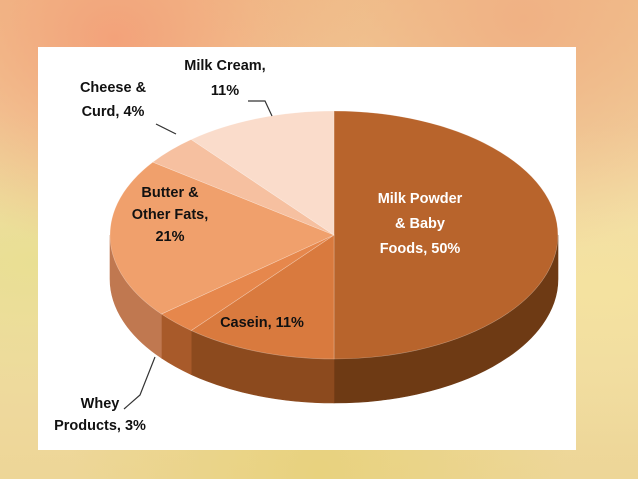 The width and height of the screenshot is (638, 479). What do you see at coordinates (247, 282) in the screenshot?
I see `pie-slice-whey-products` at bounding box center [247, 282].